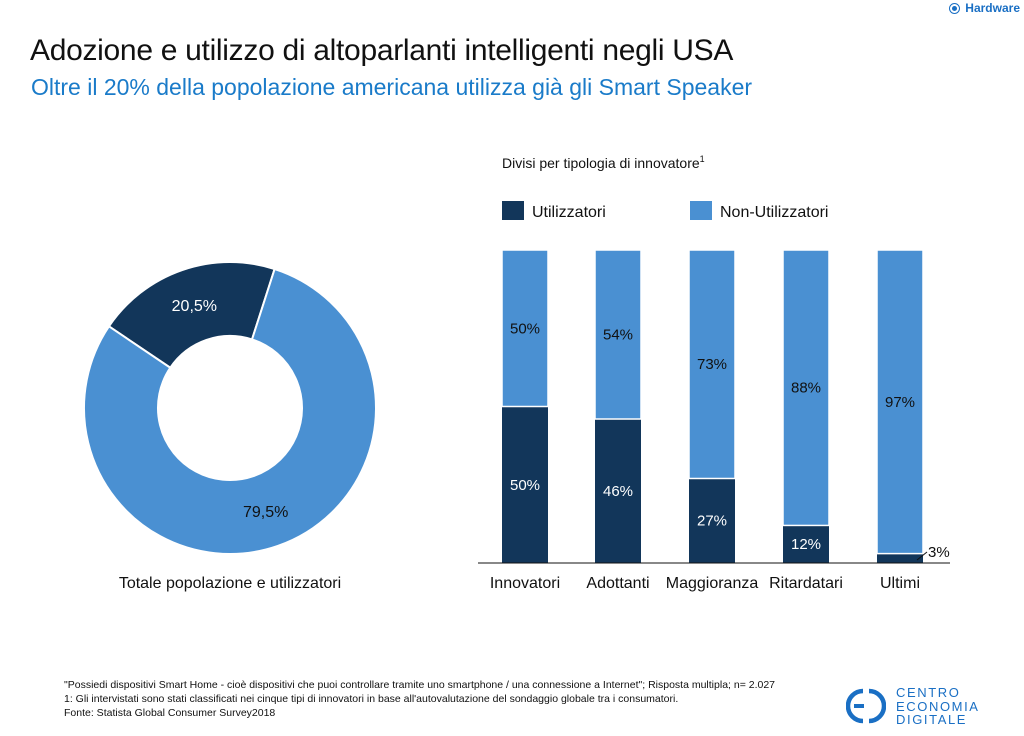 The image size is (1024, 736). Describe the element at coordinates (992, 8) in the screenshot. I see `section-tag-label: Hardware` at that location.